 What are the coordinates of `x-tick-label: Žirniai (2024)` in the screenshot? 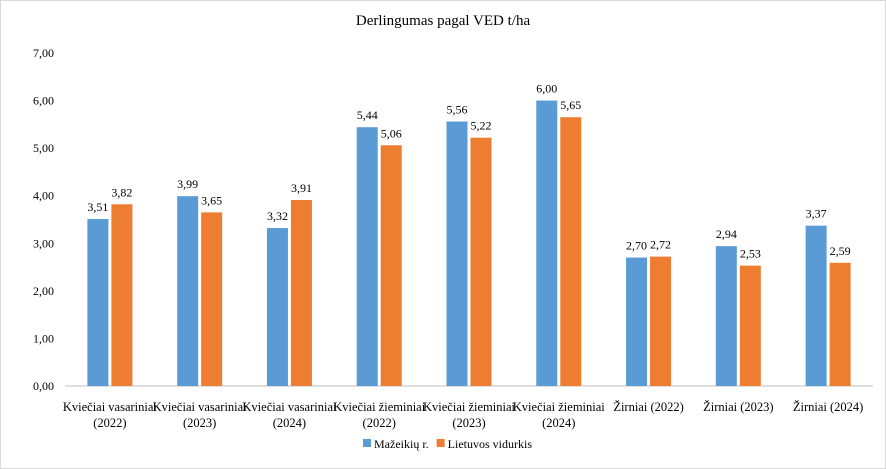 It's located at (828, 407).